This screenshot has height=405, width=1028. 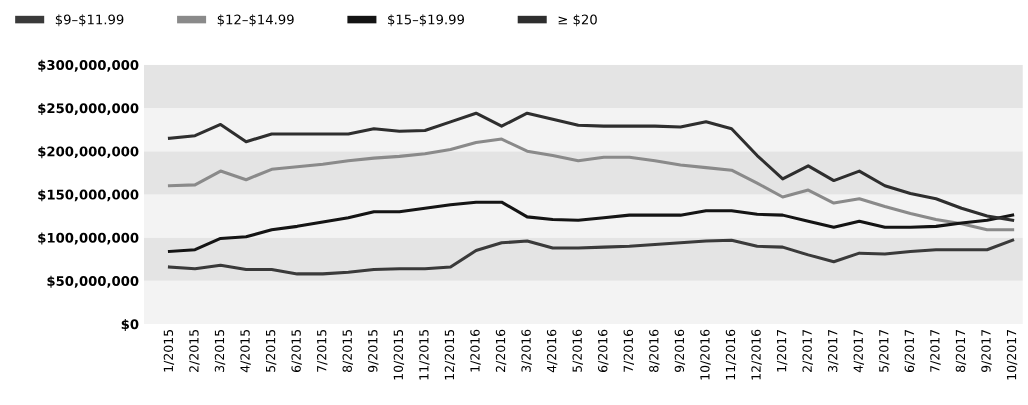 I want to click on x-tick-label: 1/2015, so click(x=169, y=350).